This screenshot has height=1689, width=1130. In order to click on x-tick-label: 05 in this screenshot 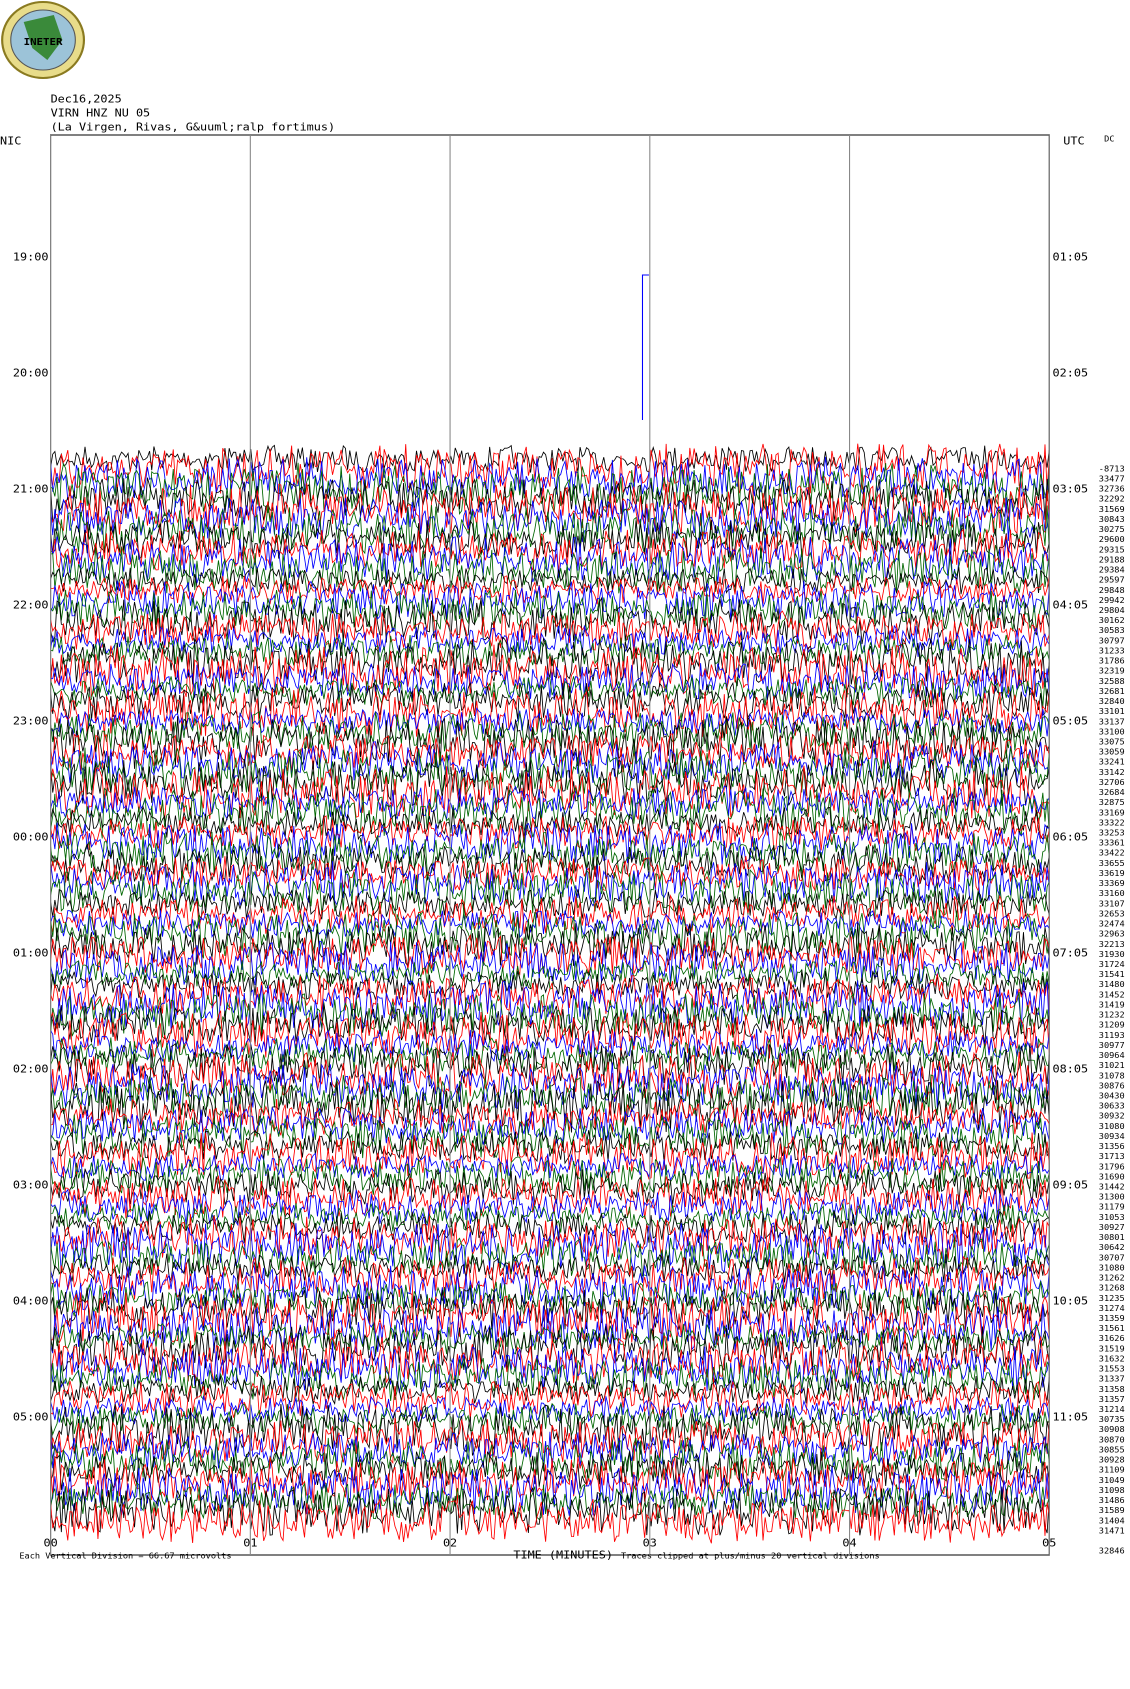, I will do `click(1049, 1542)`.